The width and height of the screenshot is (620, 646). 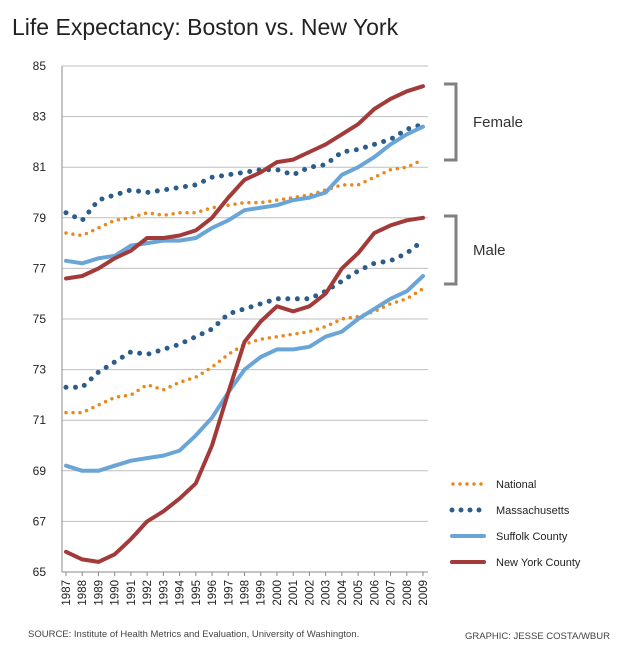 What do you see at coordinates (40, 218) in the screenshot?
I see `y-tick-label: 79` at bounding box center [40, 218].